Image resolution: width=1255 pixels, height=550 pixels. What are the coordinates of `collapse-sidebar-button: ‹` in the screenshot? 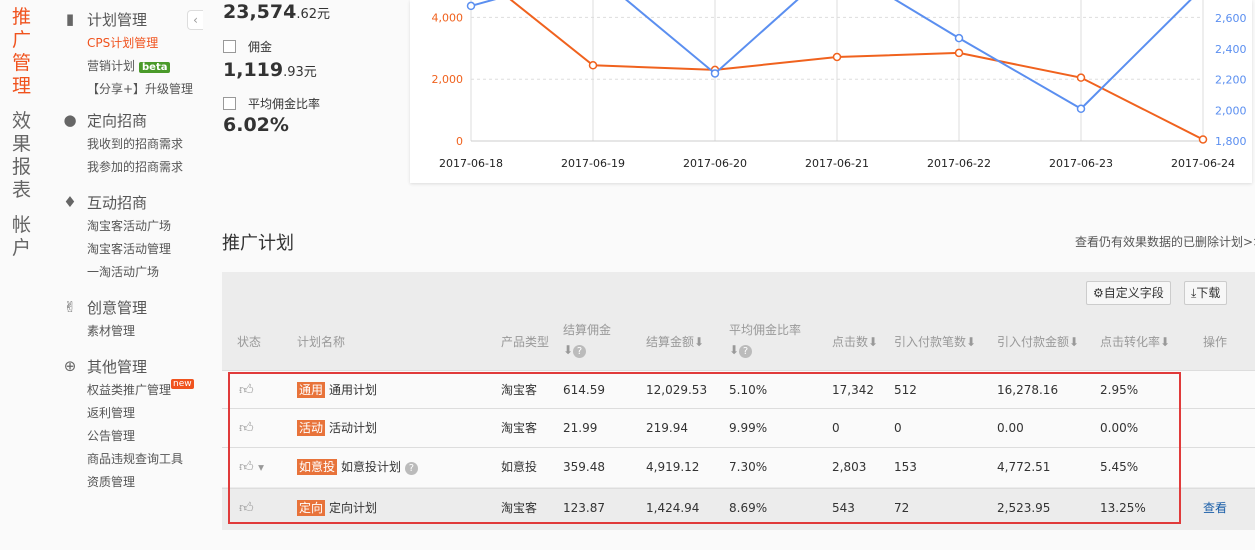 It's located at (195, 20).